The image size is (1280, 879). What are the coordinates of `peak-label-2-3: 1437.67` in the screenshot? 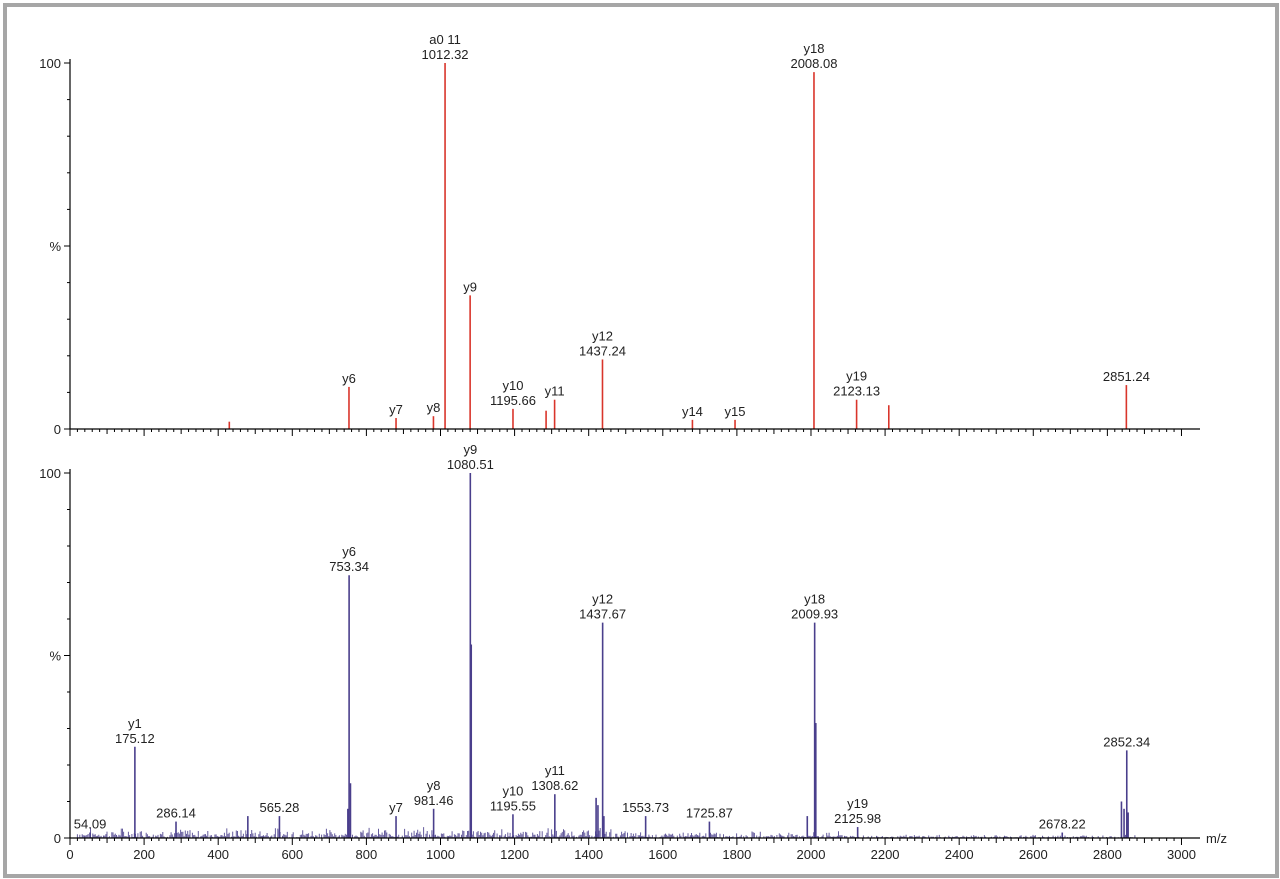 It's located at (602, 614).